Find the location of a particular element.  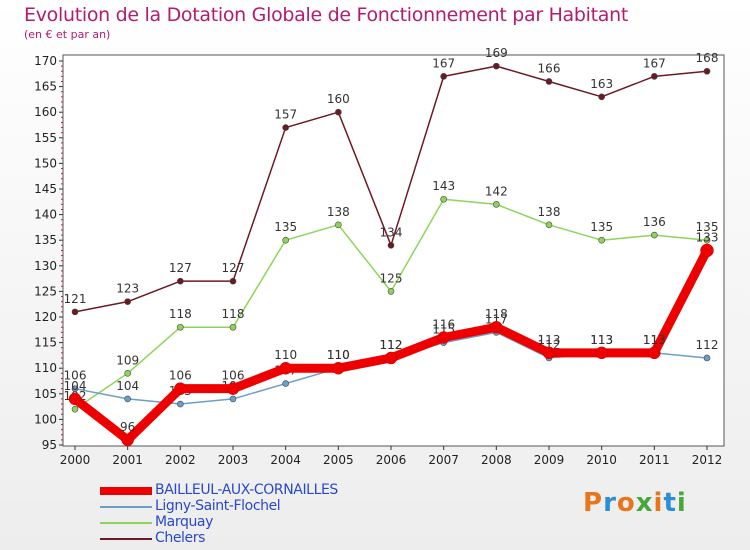

data-label-chelers: 121 is located at coordinates (75, 299).